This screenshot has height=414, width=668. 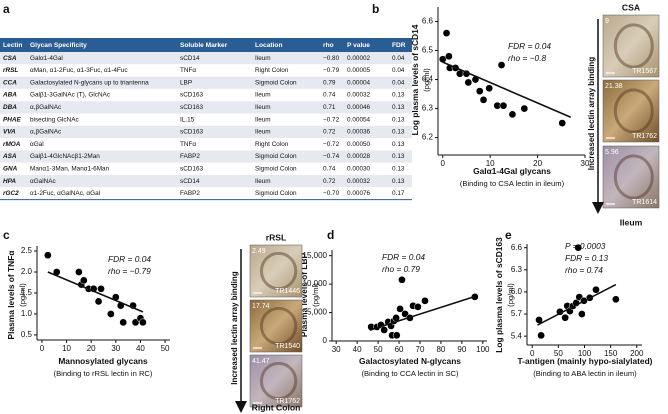 What do you see at coordinates (70, 95) in the screenshot?
I see `table-cell: Galβ1-3GalNAc (T), GlcNAc` at bounding box center [70, 95].